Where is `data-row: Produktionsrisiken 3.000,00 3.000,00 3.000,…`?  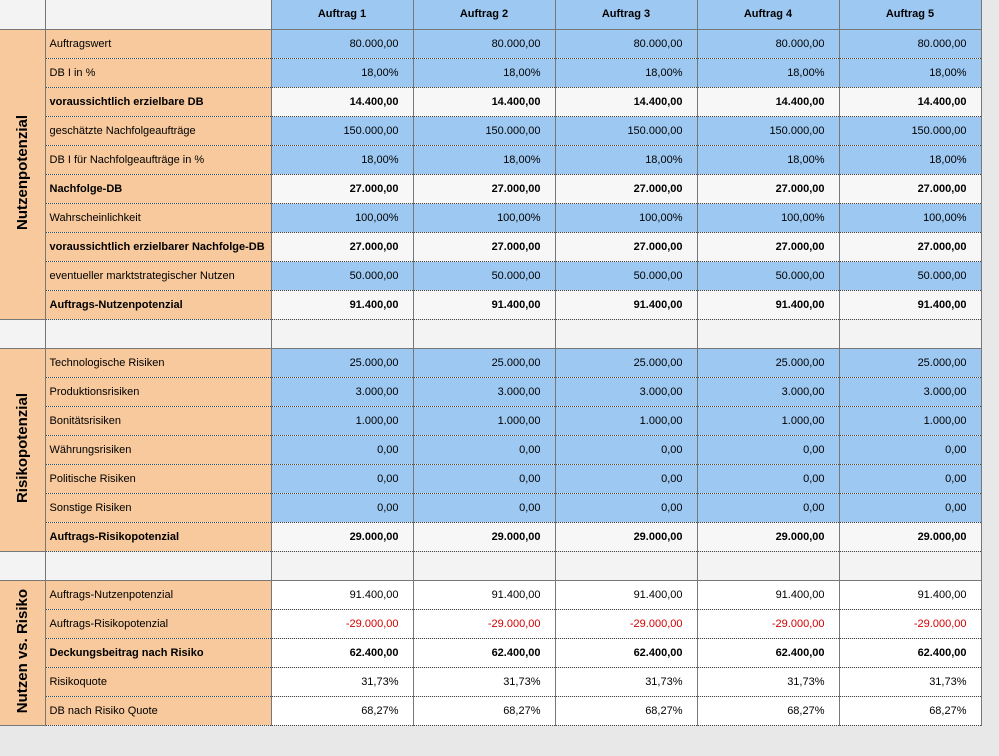
data-row: Produktionsrisiken 3.000,00 3.000,00 3.000,… is located at coordinates (491, 392).